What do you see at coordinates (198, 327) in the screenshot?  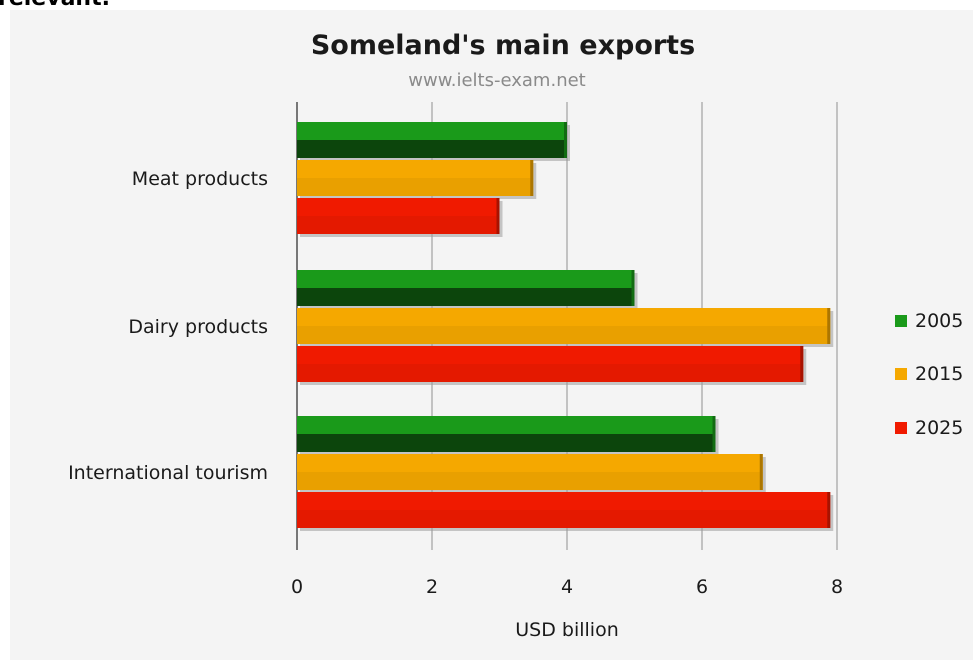 I see `category-label: Dairy products` at bounding box center [198, 327].